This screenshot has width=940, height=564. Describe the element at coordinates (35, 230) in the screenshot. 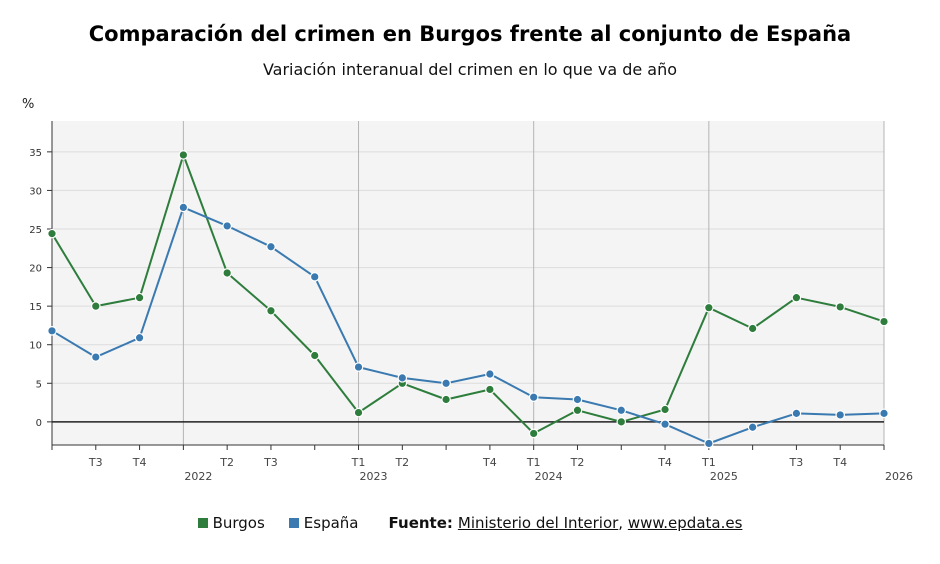

I see `y-tick-label: 25` at that location.